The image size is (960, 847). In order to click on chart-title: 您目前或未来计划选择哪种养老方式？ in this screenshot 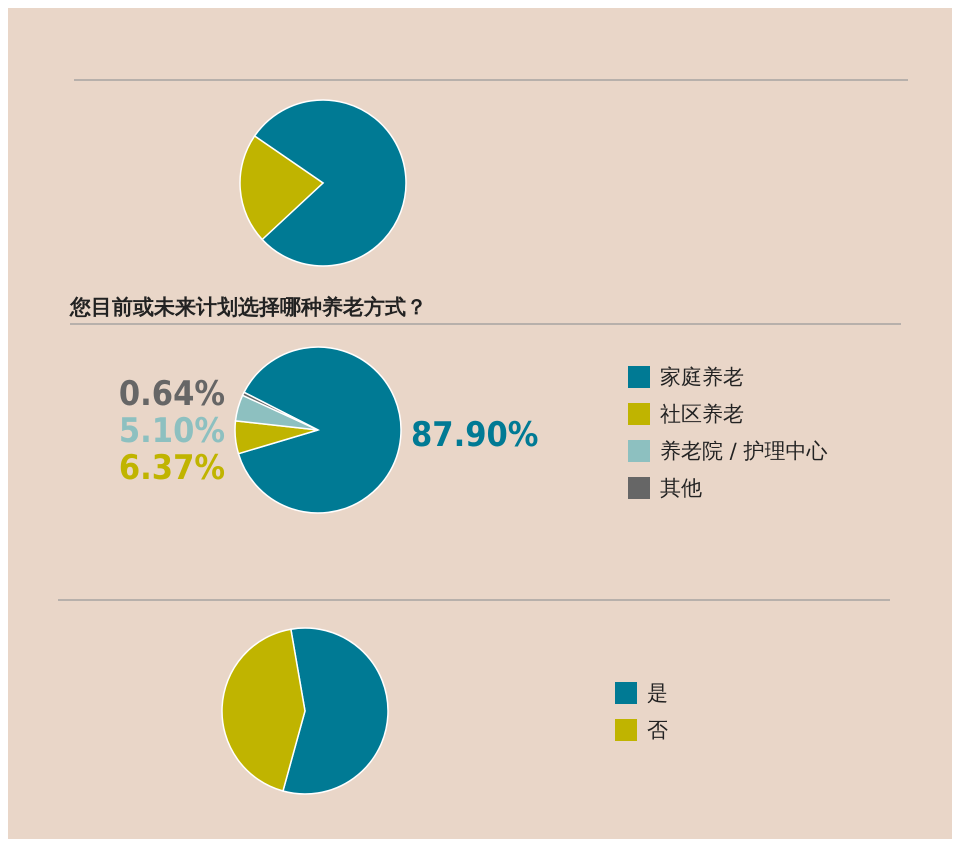, I will do `click(248, 307)`.